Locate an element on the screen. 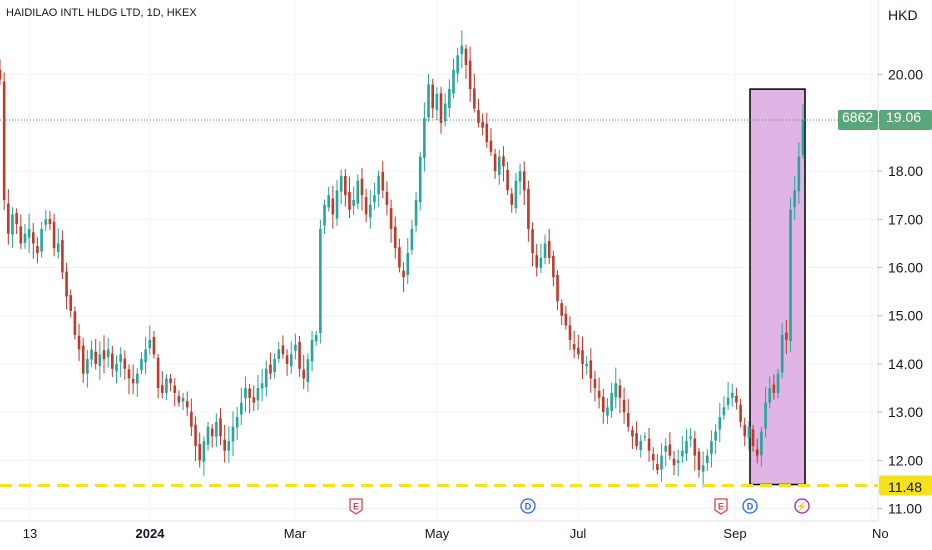 This screenshot has width=932, height=550. price-tick-label: 11.00 is located at coordinates (905, 509).